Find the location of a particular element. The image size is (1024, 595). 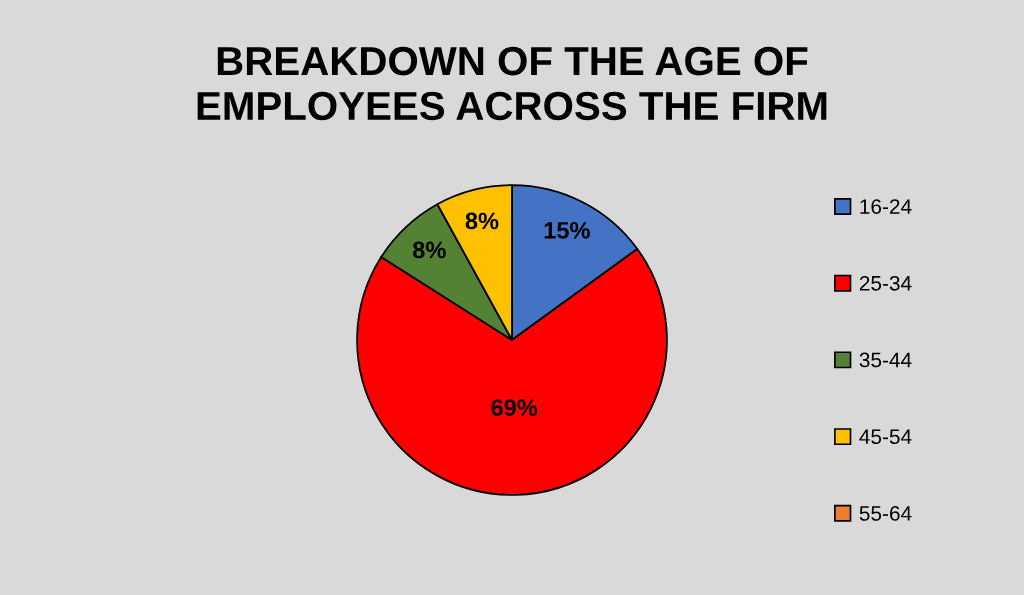

legend-label: 16-24 is located at coordinates (886, 206).